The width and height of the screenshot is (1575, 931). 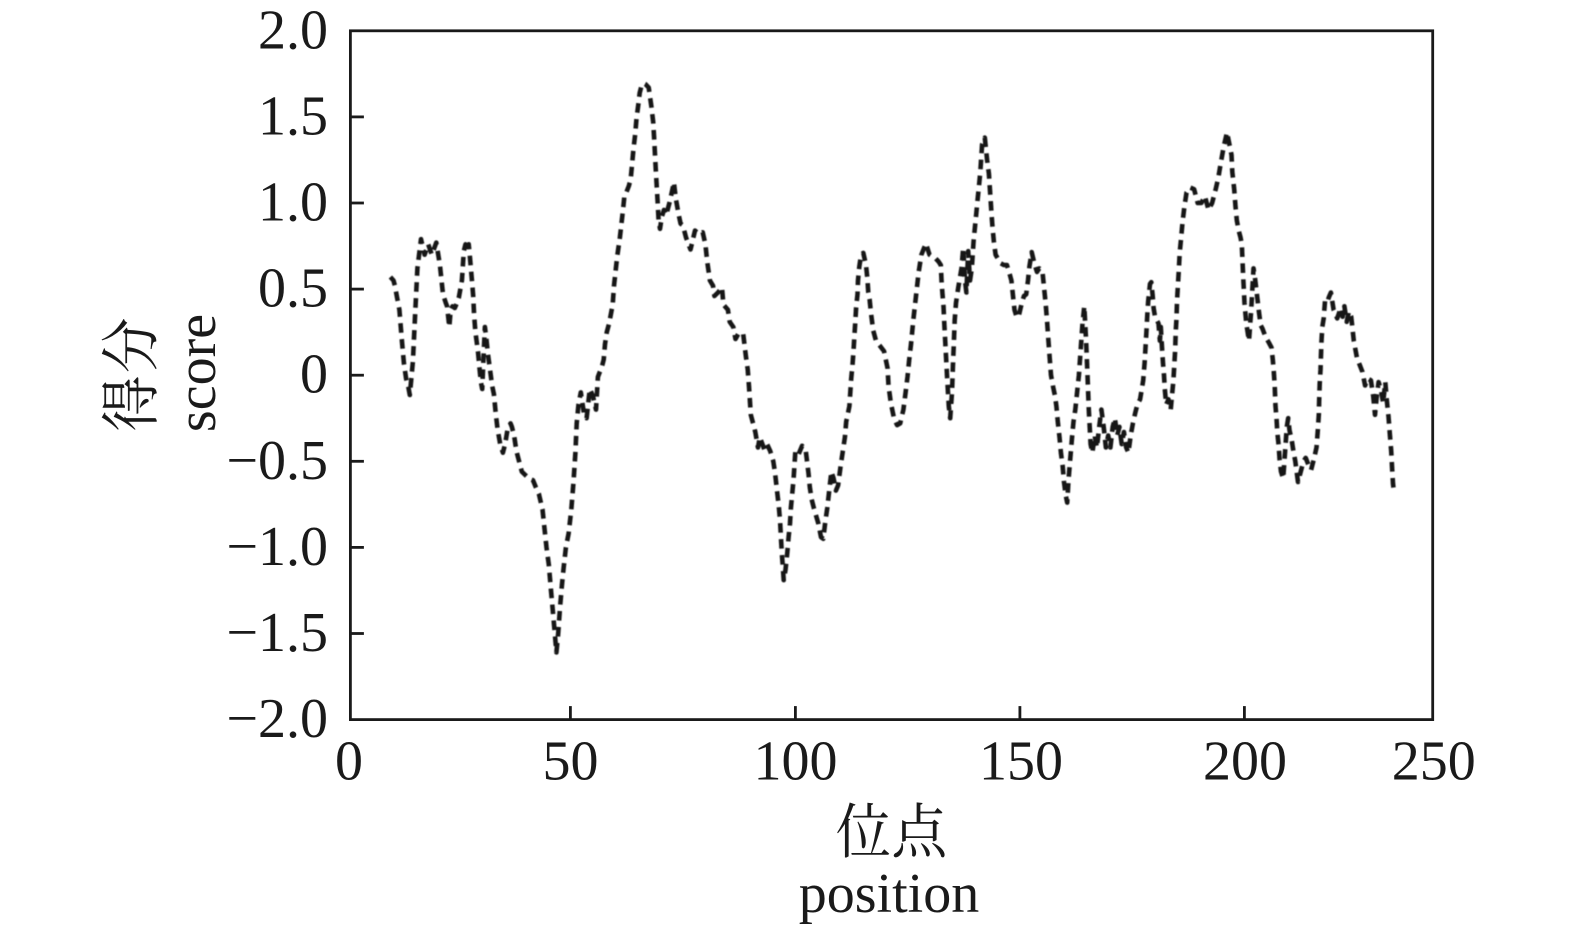 What do you see at coordinates (1434, 762) in the screenshot?
I see `svg-text: 250` at bounding box center [1434, 762].